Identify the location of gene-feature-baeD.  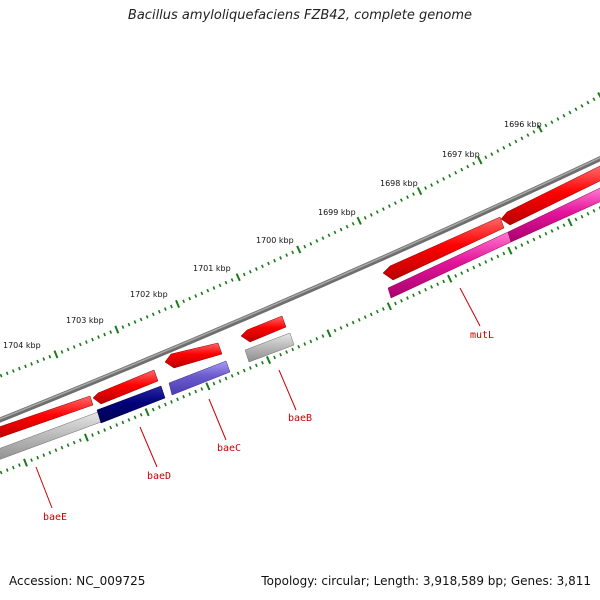
(131, 404).